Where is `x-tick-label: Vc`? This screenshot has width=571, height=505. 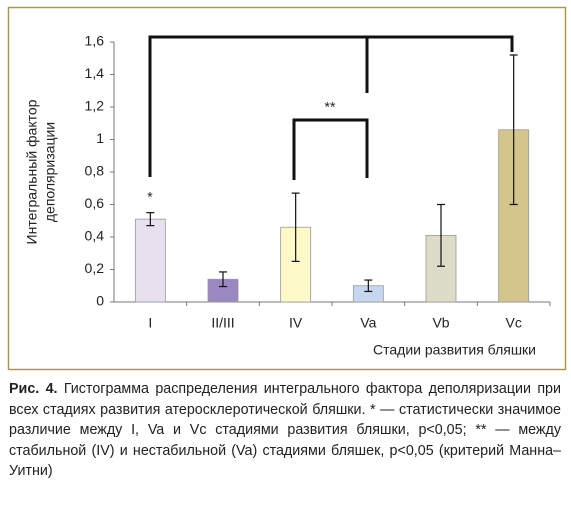
x-tick-label: Vc is located at coordinates (513, 323).